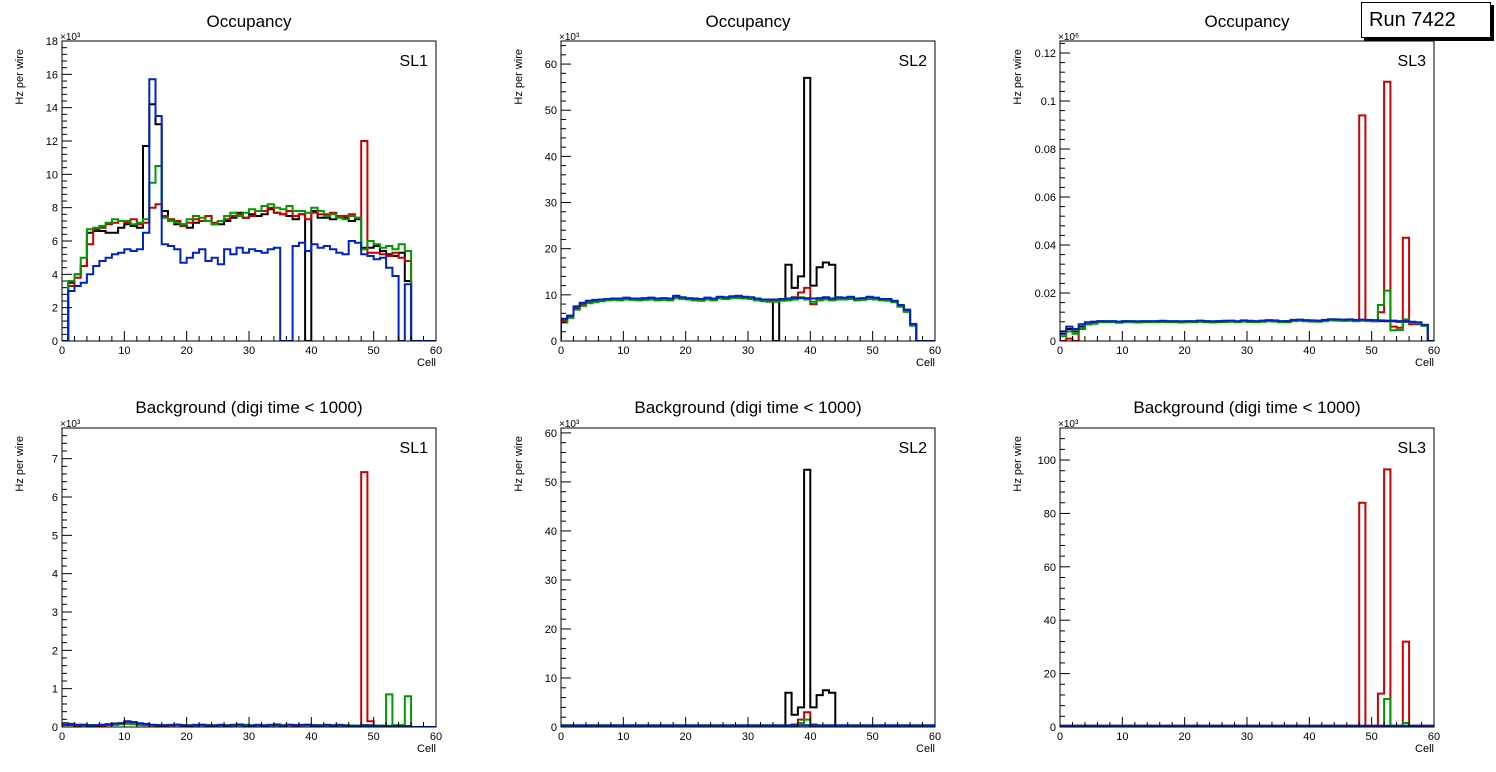 This screenshot has height=772, width=1496. Describe the element at coordinates (1047, 461) in the screenshot. I see `y-tick-label: 100` at that location.